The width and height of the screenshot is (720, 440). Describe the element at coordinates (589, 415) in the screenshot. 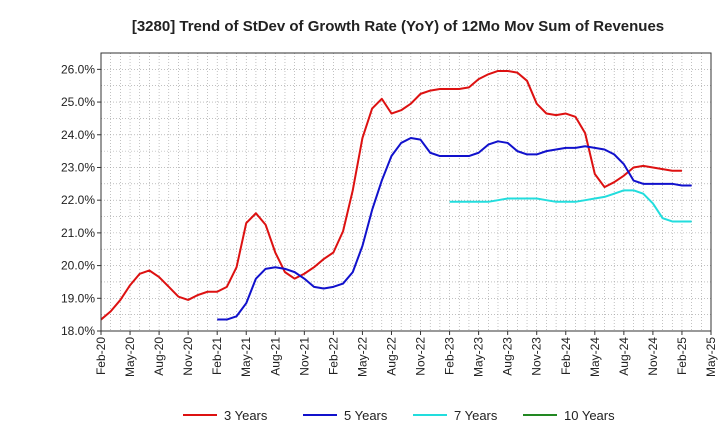

I see `legend-label-10-years: 10 Years` at that location.